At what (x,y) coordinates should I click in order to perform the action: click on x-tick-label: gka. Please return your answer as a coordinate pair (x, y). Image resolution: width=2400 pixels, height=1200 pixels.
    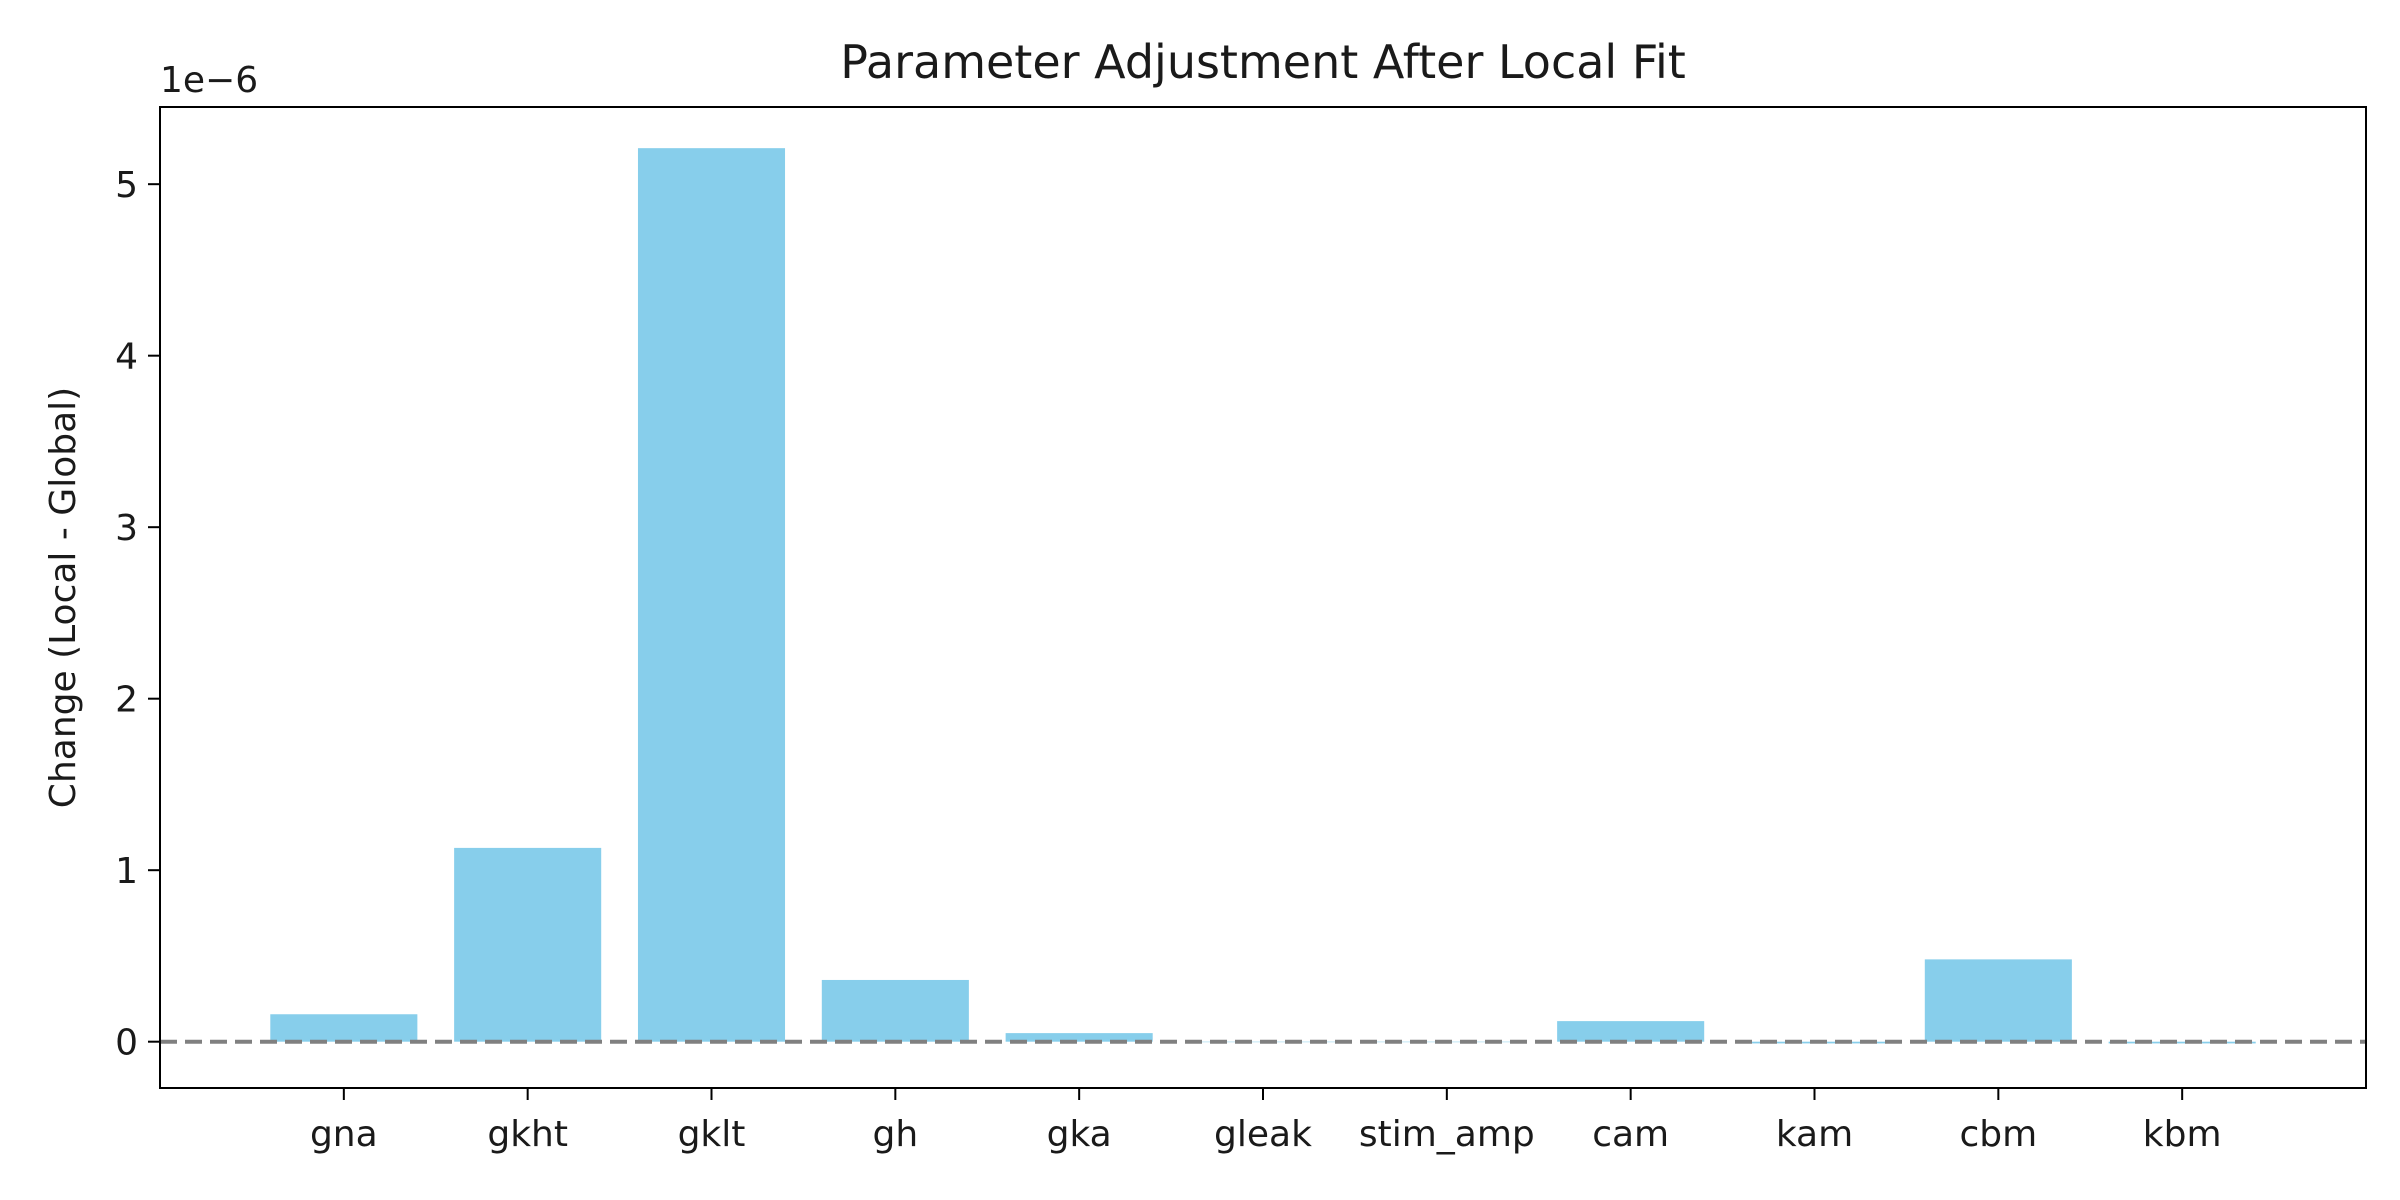
    Looking at the image, I should click on (1079, 1134).